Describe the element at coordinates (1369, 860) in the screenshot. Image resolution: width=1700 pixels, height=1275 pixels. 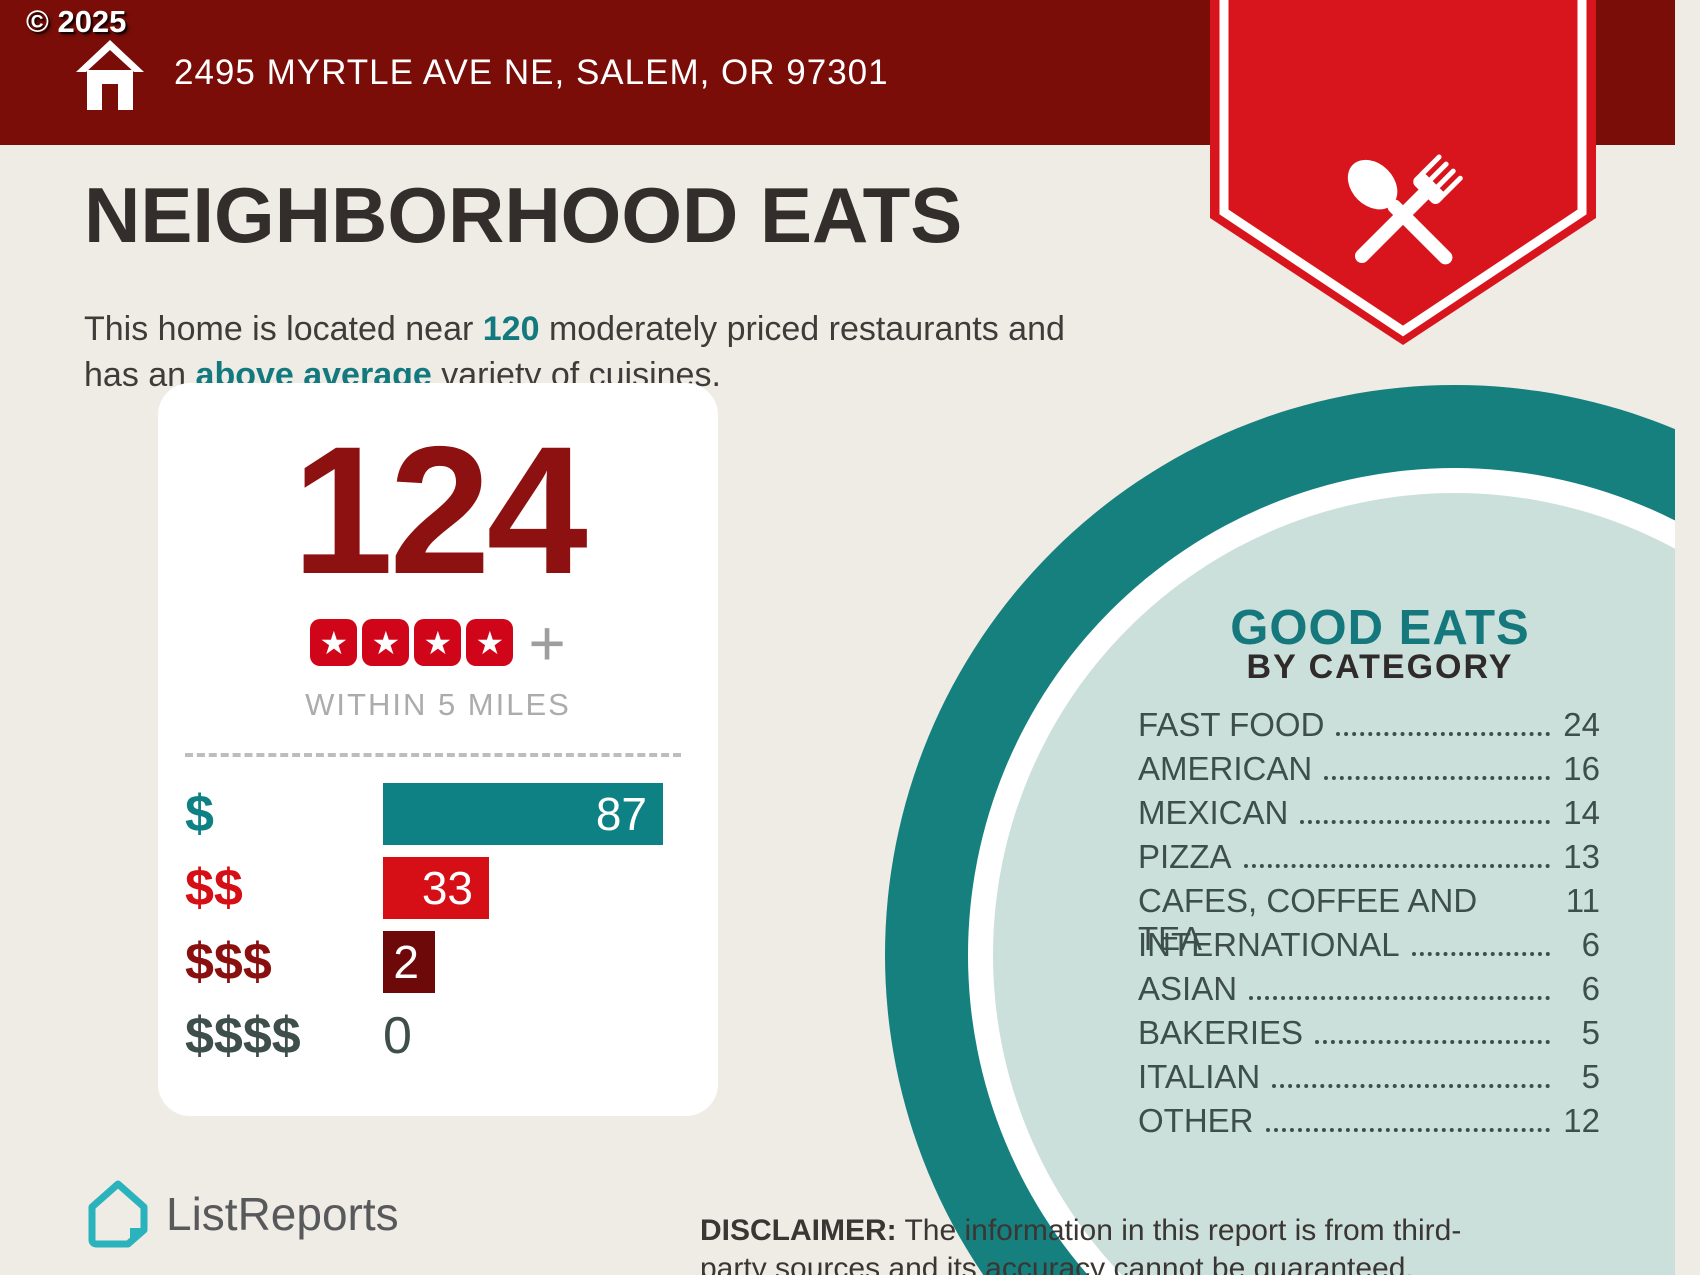
I see `category-row: PIZZA 13` at that location.